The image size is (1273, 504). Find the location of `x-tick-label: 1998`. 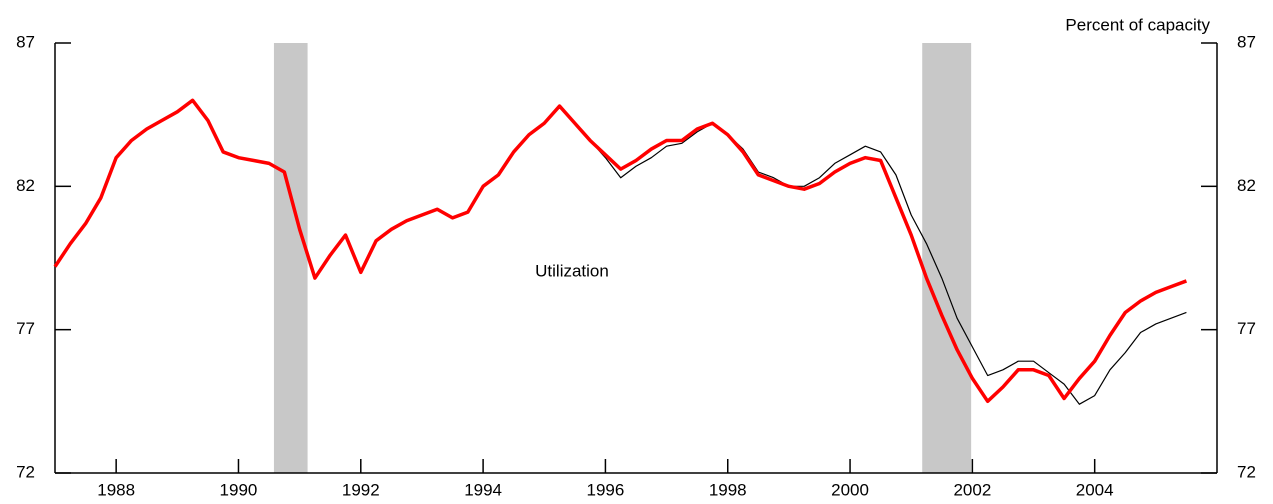

x-tick-label: 1998 is located at coordinates (728, 489).